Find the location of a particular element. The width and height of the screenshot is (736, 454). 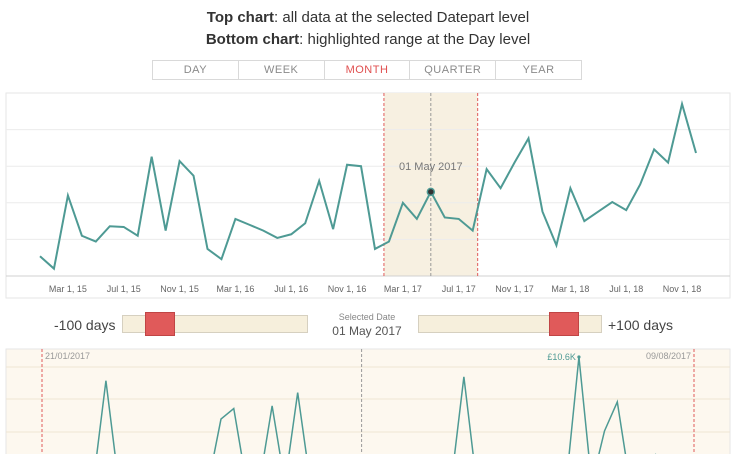

selected-date-caption: Selected Date is located at coordinates (367, 317).